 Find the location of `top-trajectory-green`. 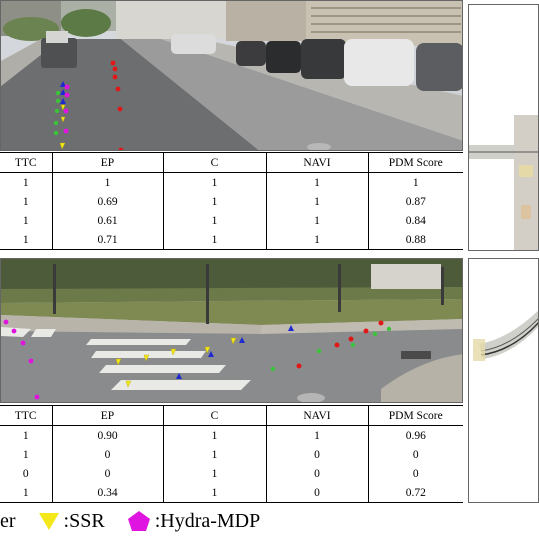

top-trajectory-green is located at coordinates (57, 113).